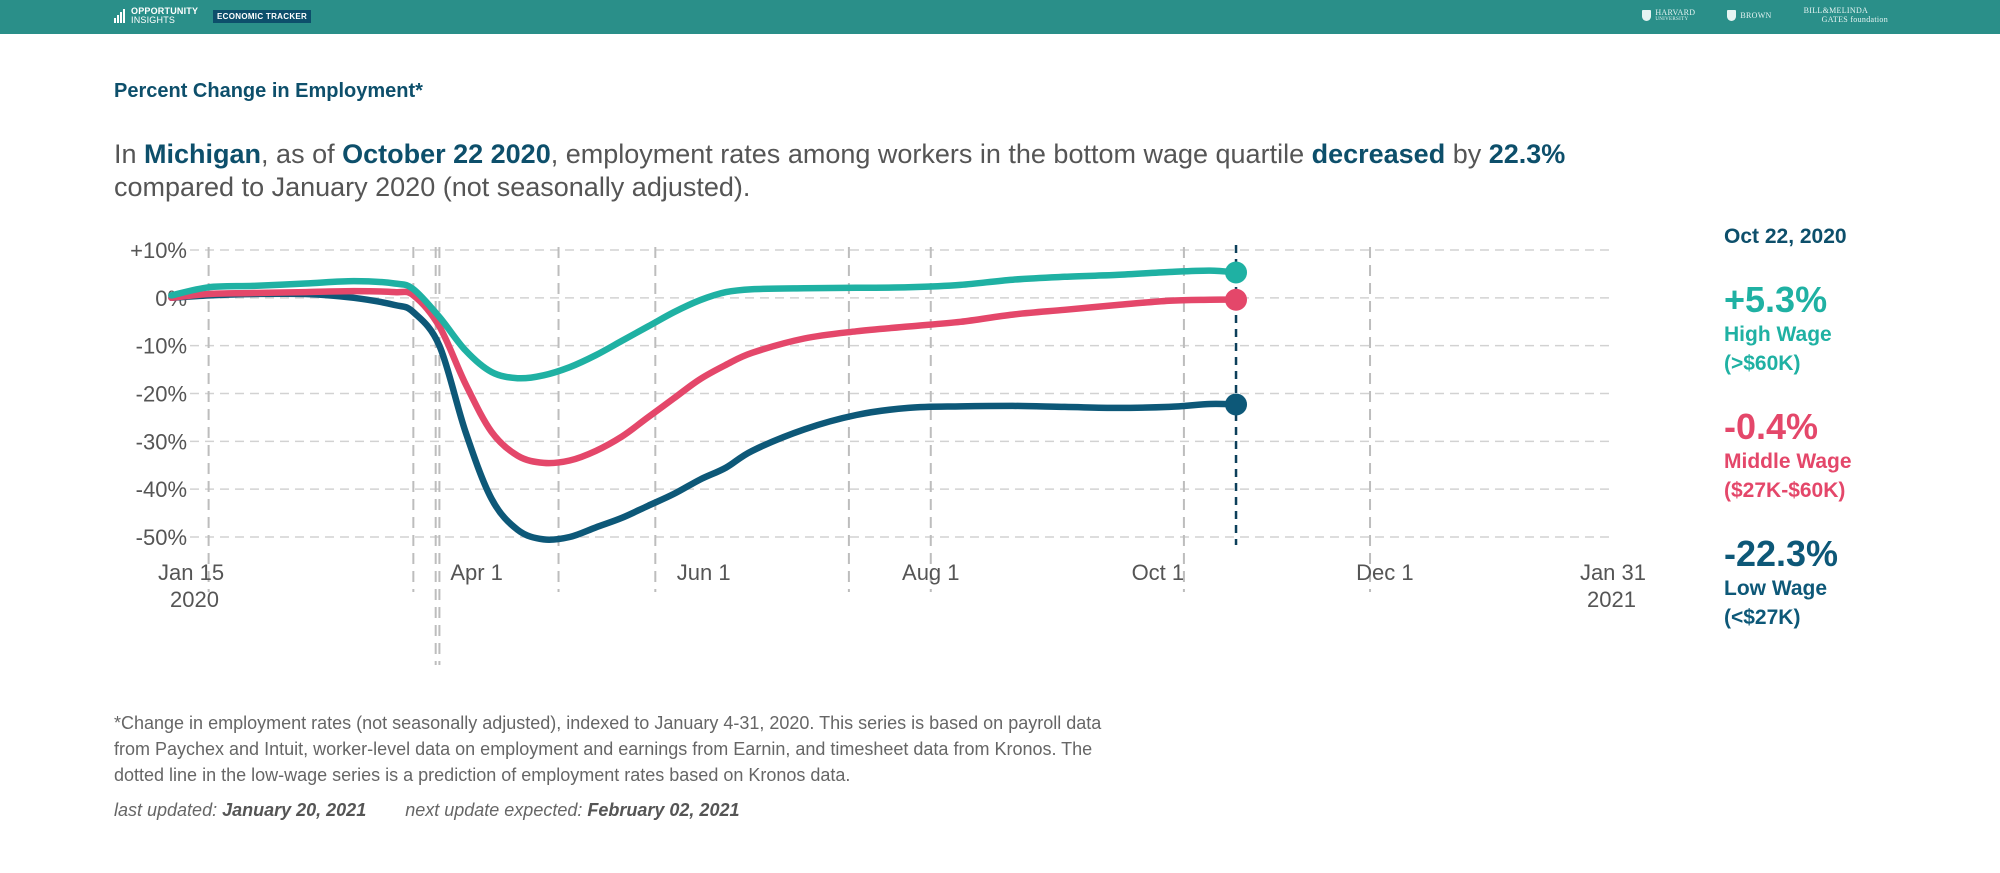  Describe the element at coordinates (1785, 490) in the screenshot. I see `legend-range-middle-wage: ($27K-$60K)` at that location.